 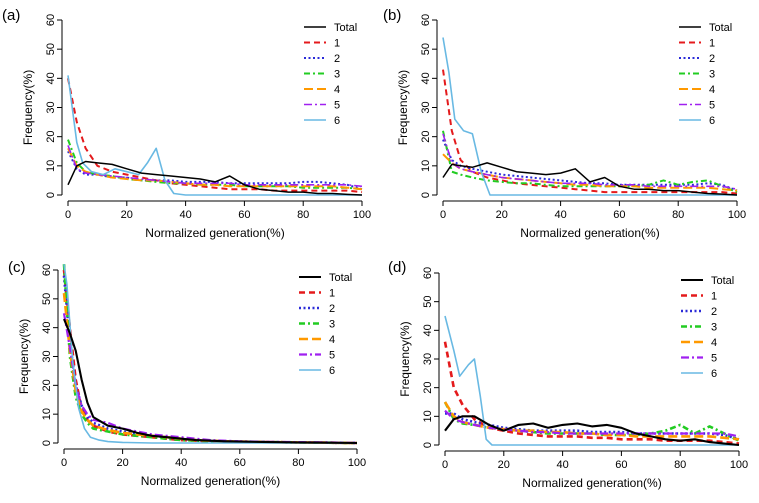 What do you see at coordinates (11, 15) in the screenshot?
I see `panel-label-a: (a)` at bounding box center [11, 15].